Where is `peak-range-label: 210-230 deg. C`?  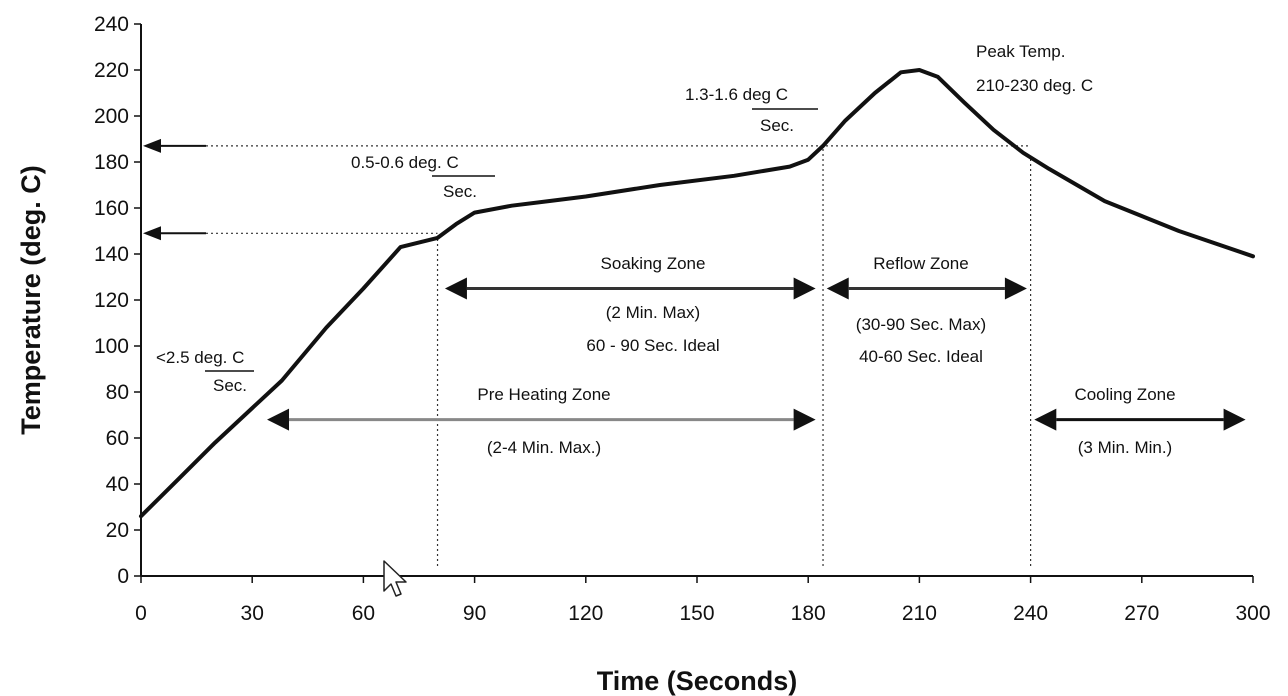
peak-range-label: 210-230 deg. C is located at coordinates (1034, 85).